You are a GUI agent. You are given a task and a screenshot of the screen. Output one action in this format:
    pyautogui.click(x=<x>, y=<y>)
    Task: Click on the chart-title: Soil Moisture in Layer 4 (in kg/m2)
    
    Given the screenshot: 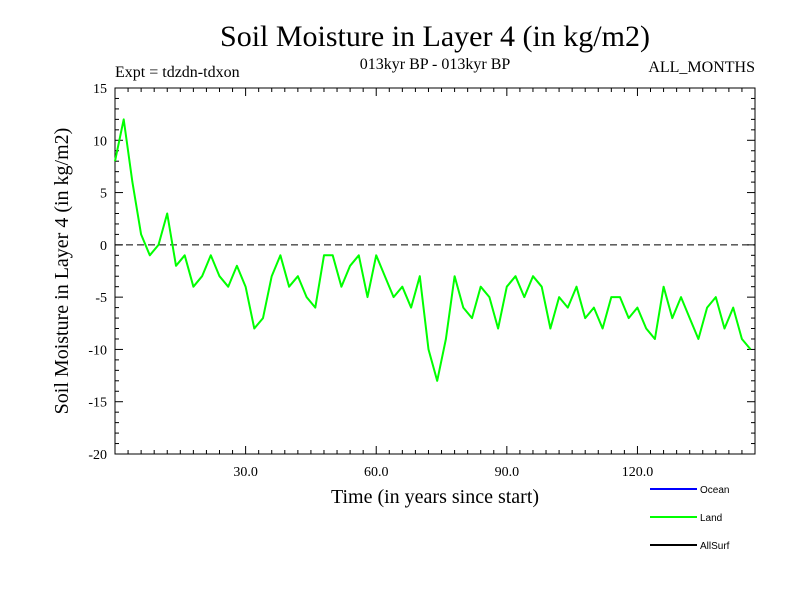 What is the action you would take?
    pyautogui.click(x=435, y=36)
    